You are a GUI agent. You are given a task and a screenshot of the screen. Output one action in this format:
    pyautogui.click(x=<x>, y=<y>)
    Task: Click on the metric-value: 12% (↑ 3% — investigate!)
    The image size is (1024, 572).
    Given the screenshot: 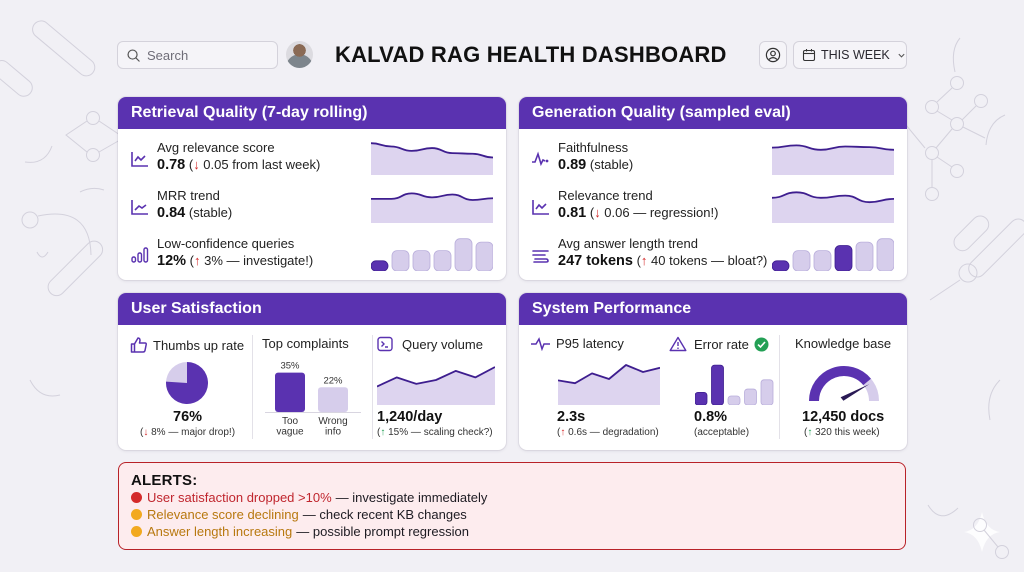 What is the action you would take?
    pyautogui.click(x=235, y=261)
    